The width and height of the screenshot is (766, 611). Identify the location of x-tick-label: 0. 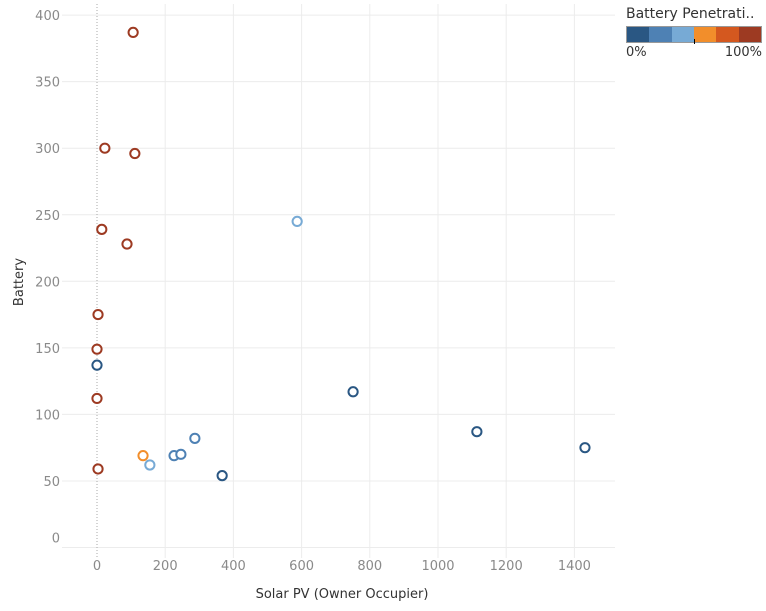
(97, 566).